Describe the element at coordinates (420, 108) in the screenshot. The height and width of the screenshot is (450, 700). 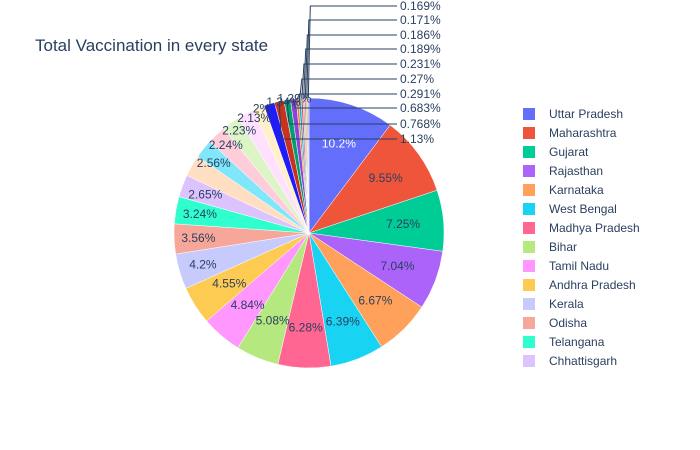
I see `slice-label: 0.683%` at that location.